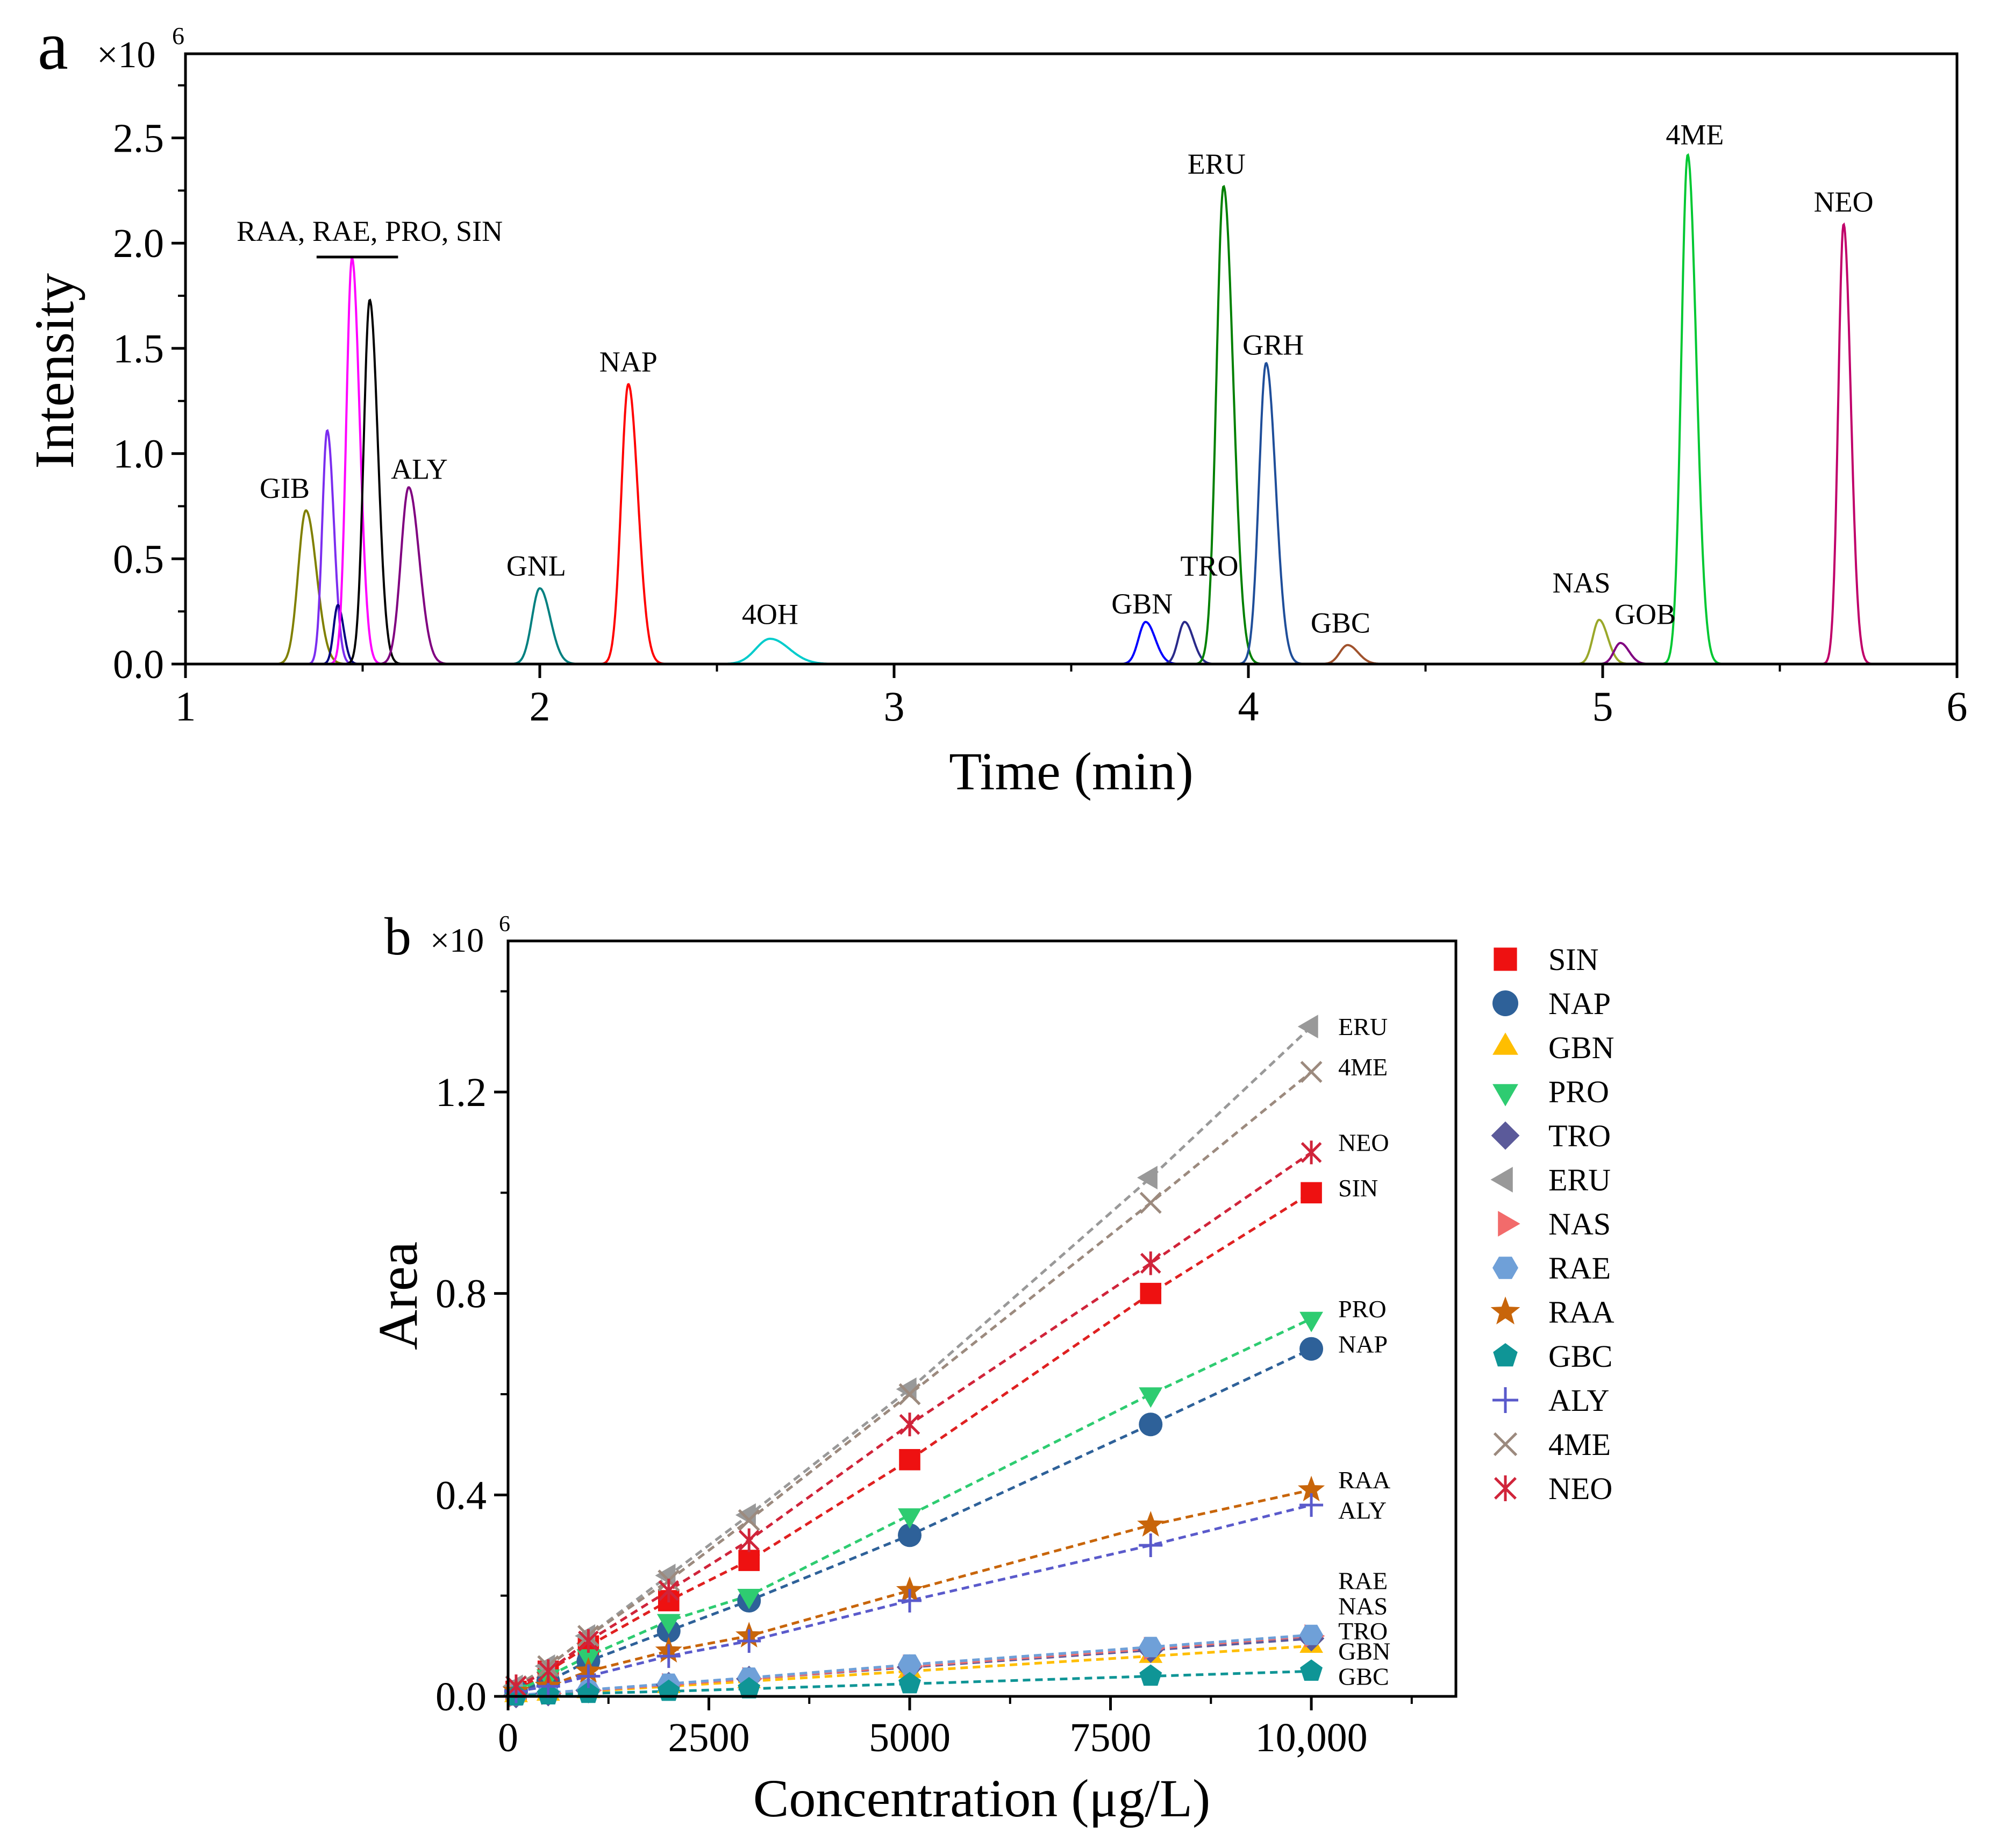  What do you see at coordinates (1363, 1344) in the screenshot?
I see `end-label-nap: NAP` at bounding box center [1363, 1344].